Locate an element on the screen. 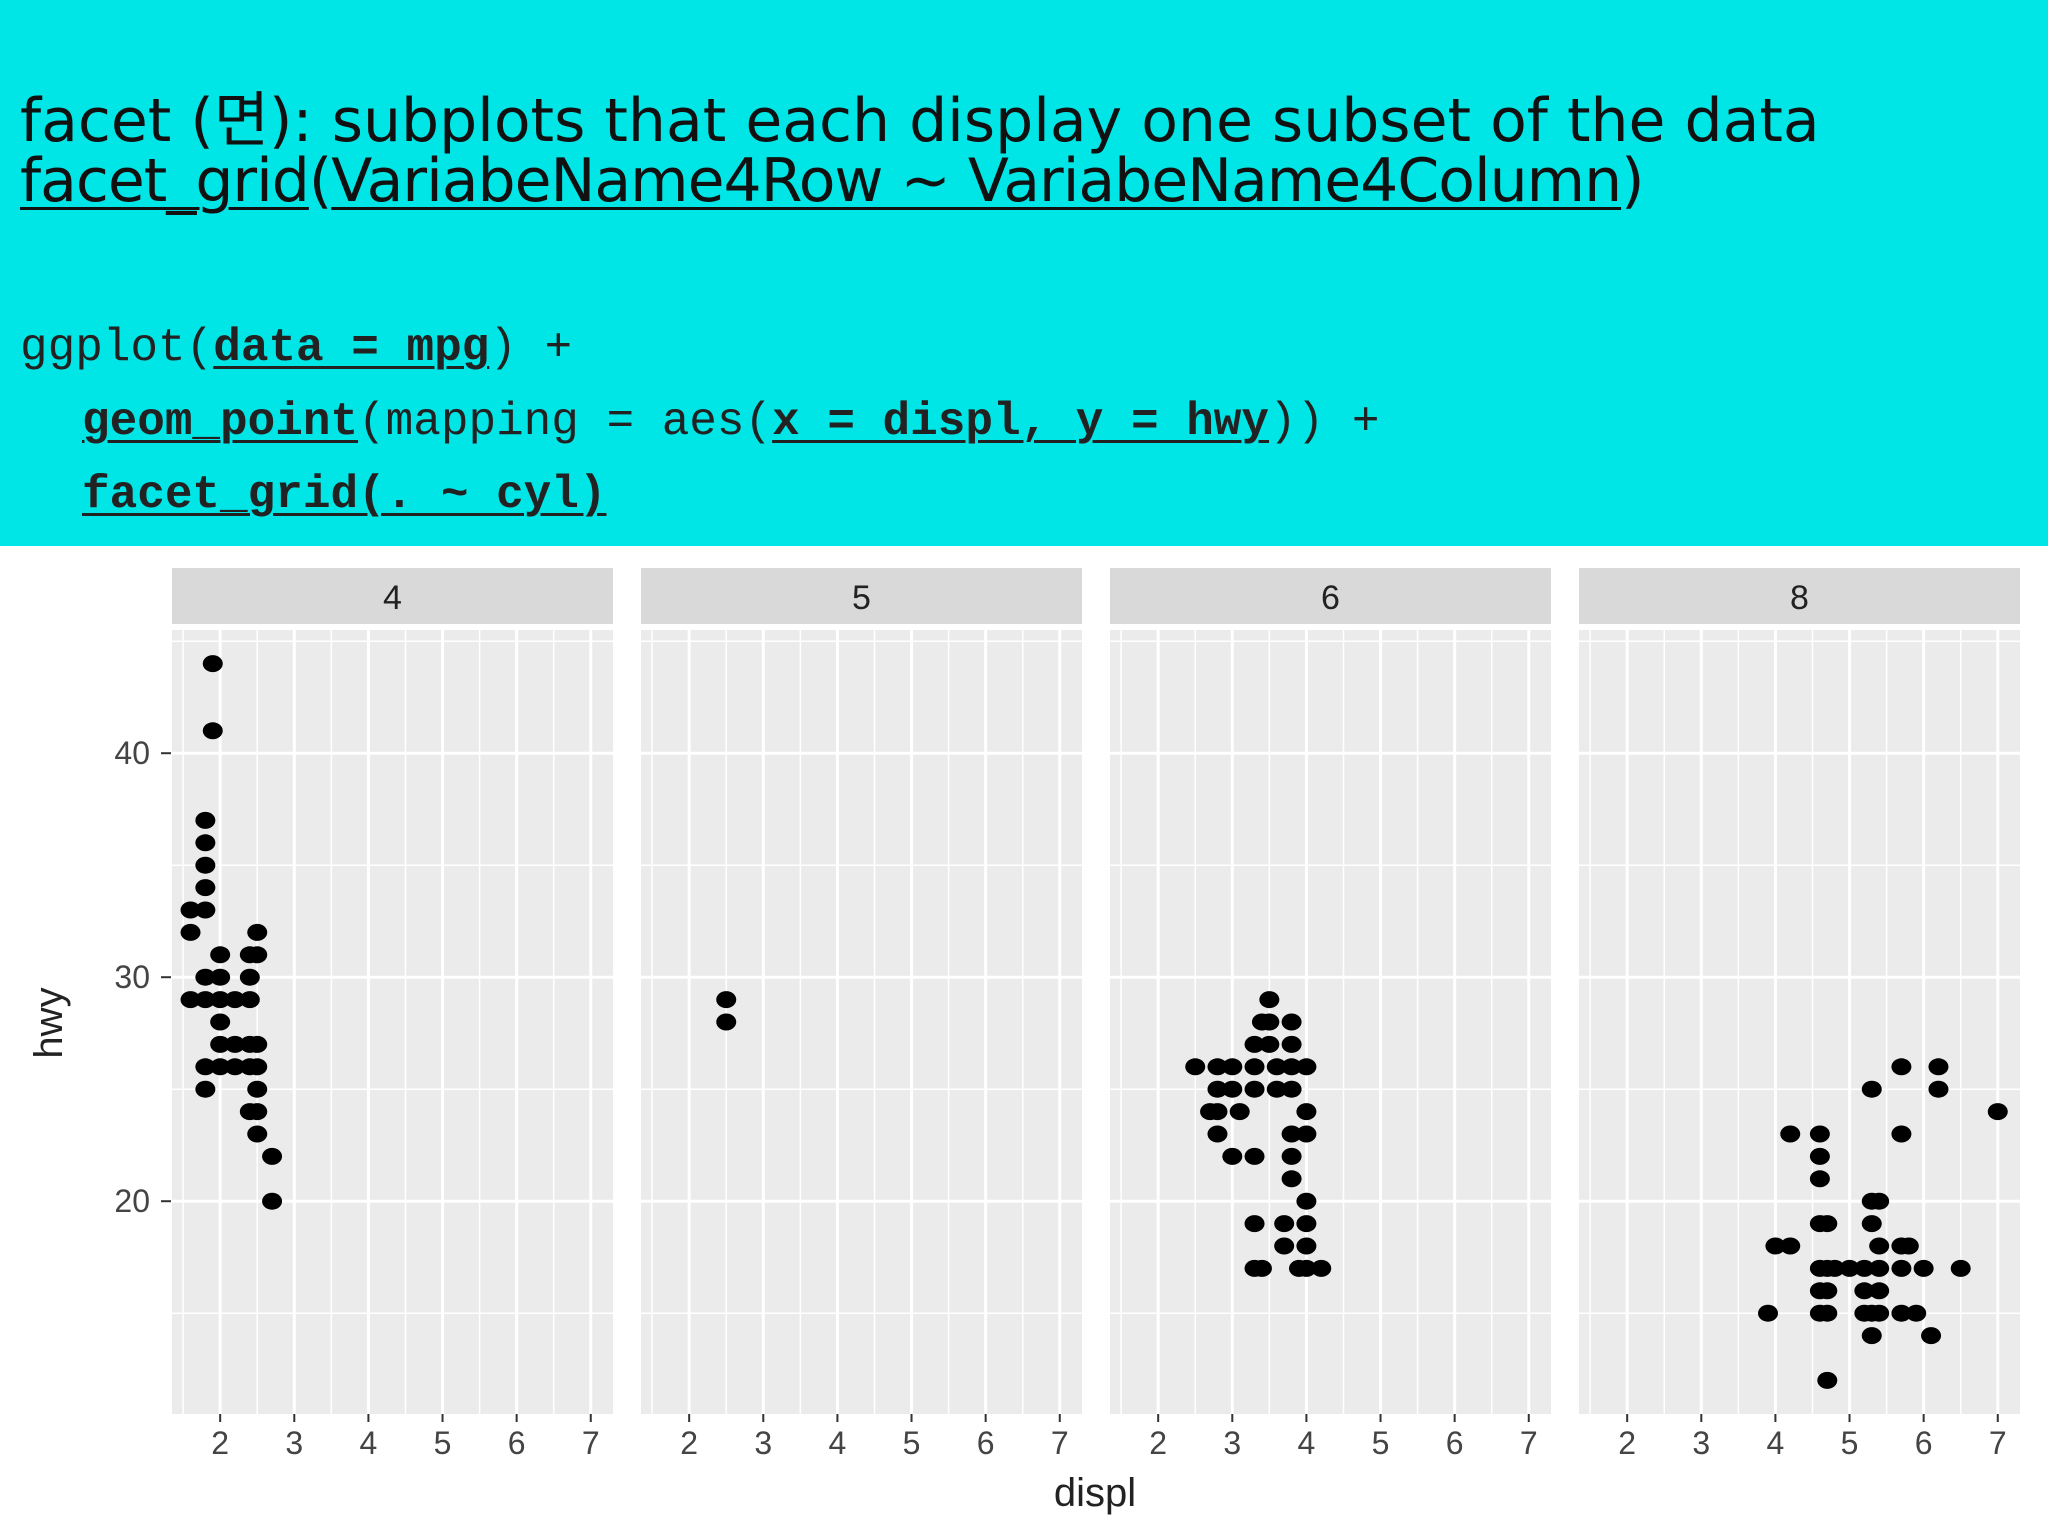 The height and width of the screenshot is (1536, 2048). code-line-1: ggplot(data = mpg) + is located at coordinates (296, 348).